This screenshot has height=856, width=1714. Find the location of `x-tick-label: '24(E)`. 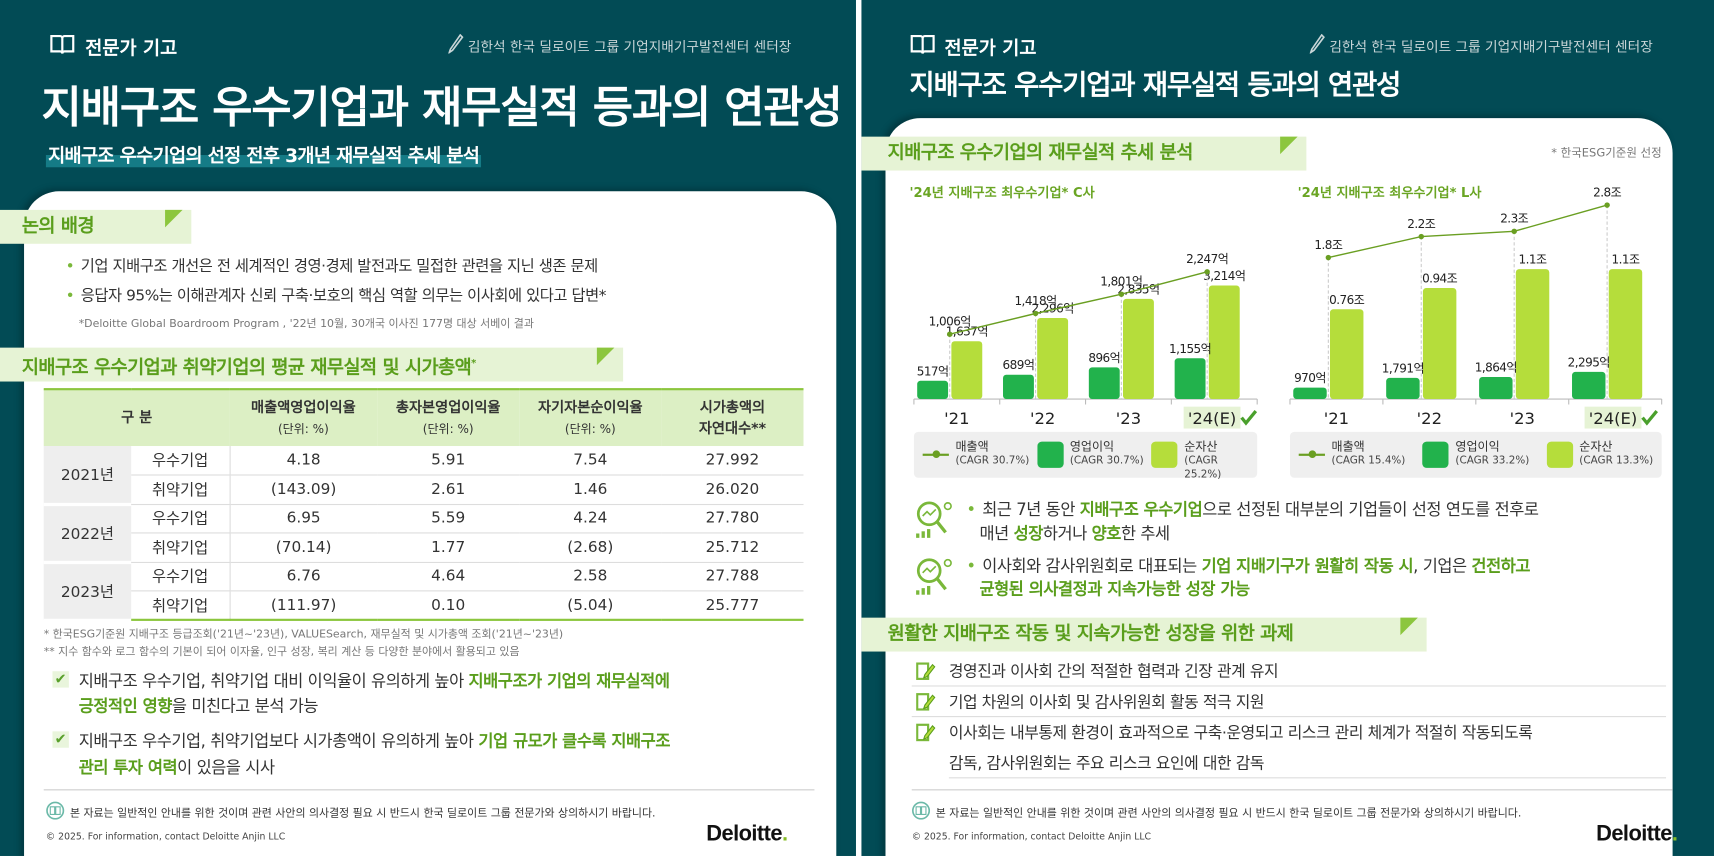

x-tick-label: '24(E) is located at coordinates (1212, 418).